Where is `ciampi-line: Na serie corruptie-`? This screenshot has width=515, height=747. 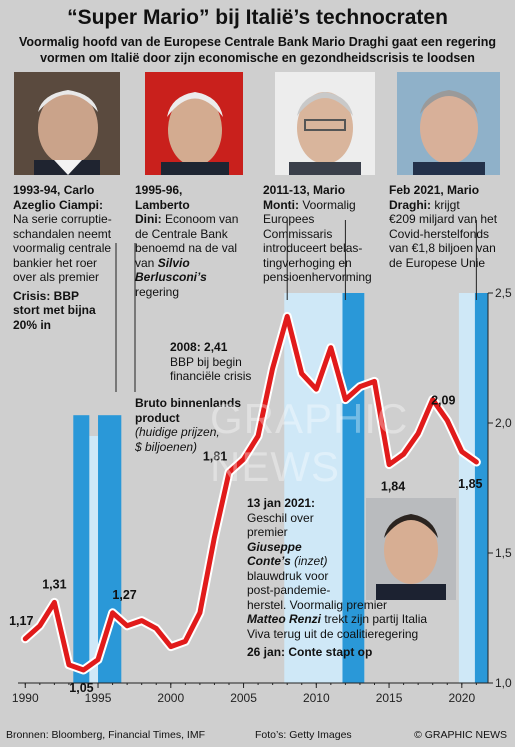 ciampi-line: Na serie corruptie- is located at coordinates (62, 219).